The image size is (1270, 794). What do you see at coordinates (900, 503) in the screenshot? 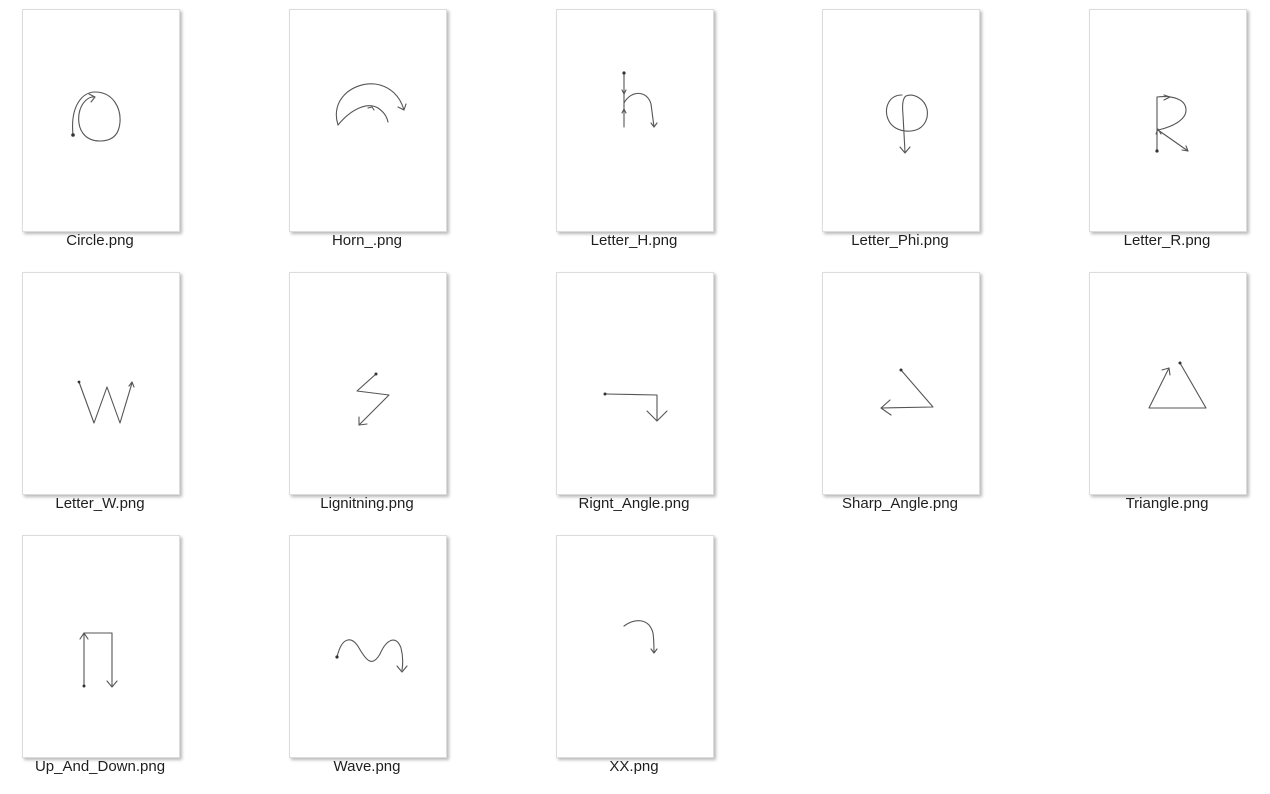
I see `file-name: Sharp_Angle.png` at bounding box center [900, 503].